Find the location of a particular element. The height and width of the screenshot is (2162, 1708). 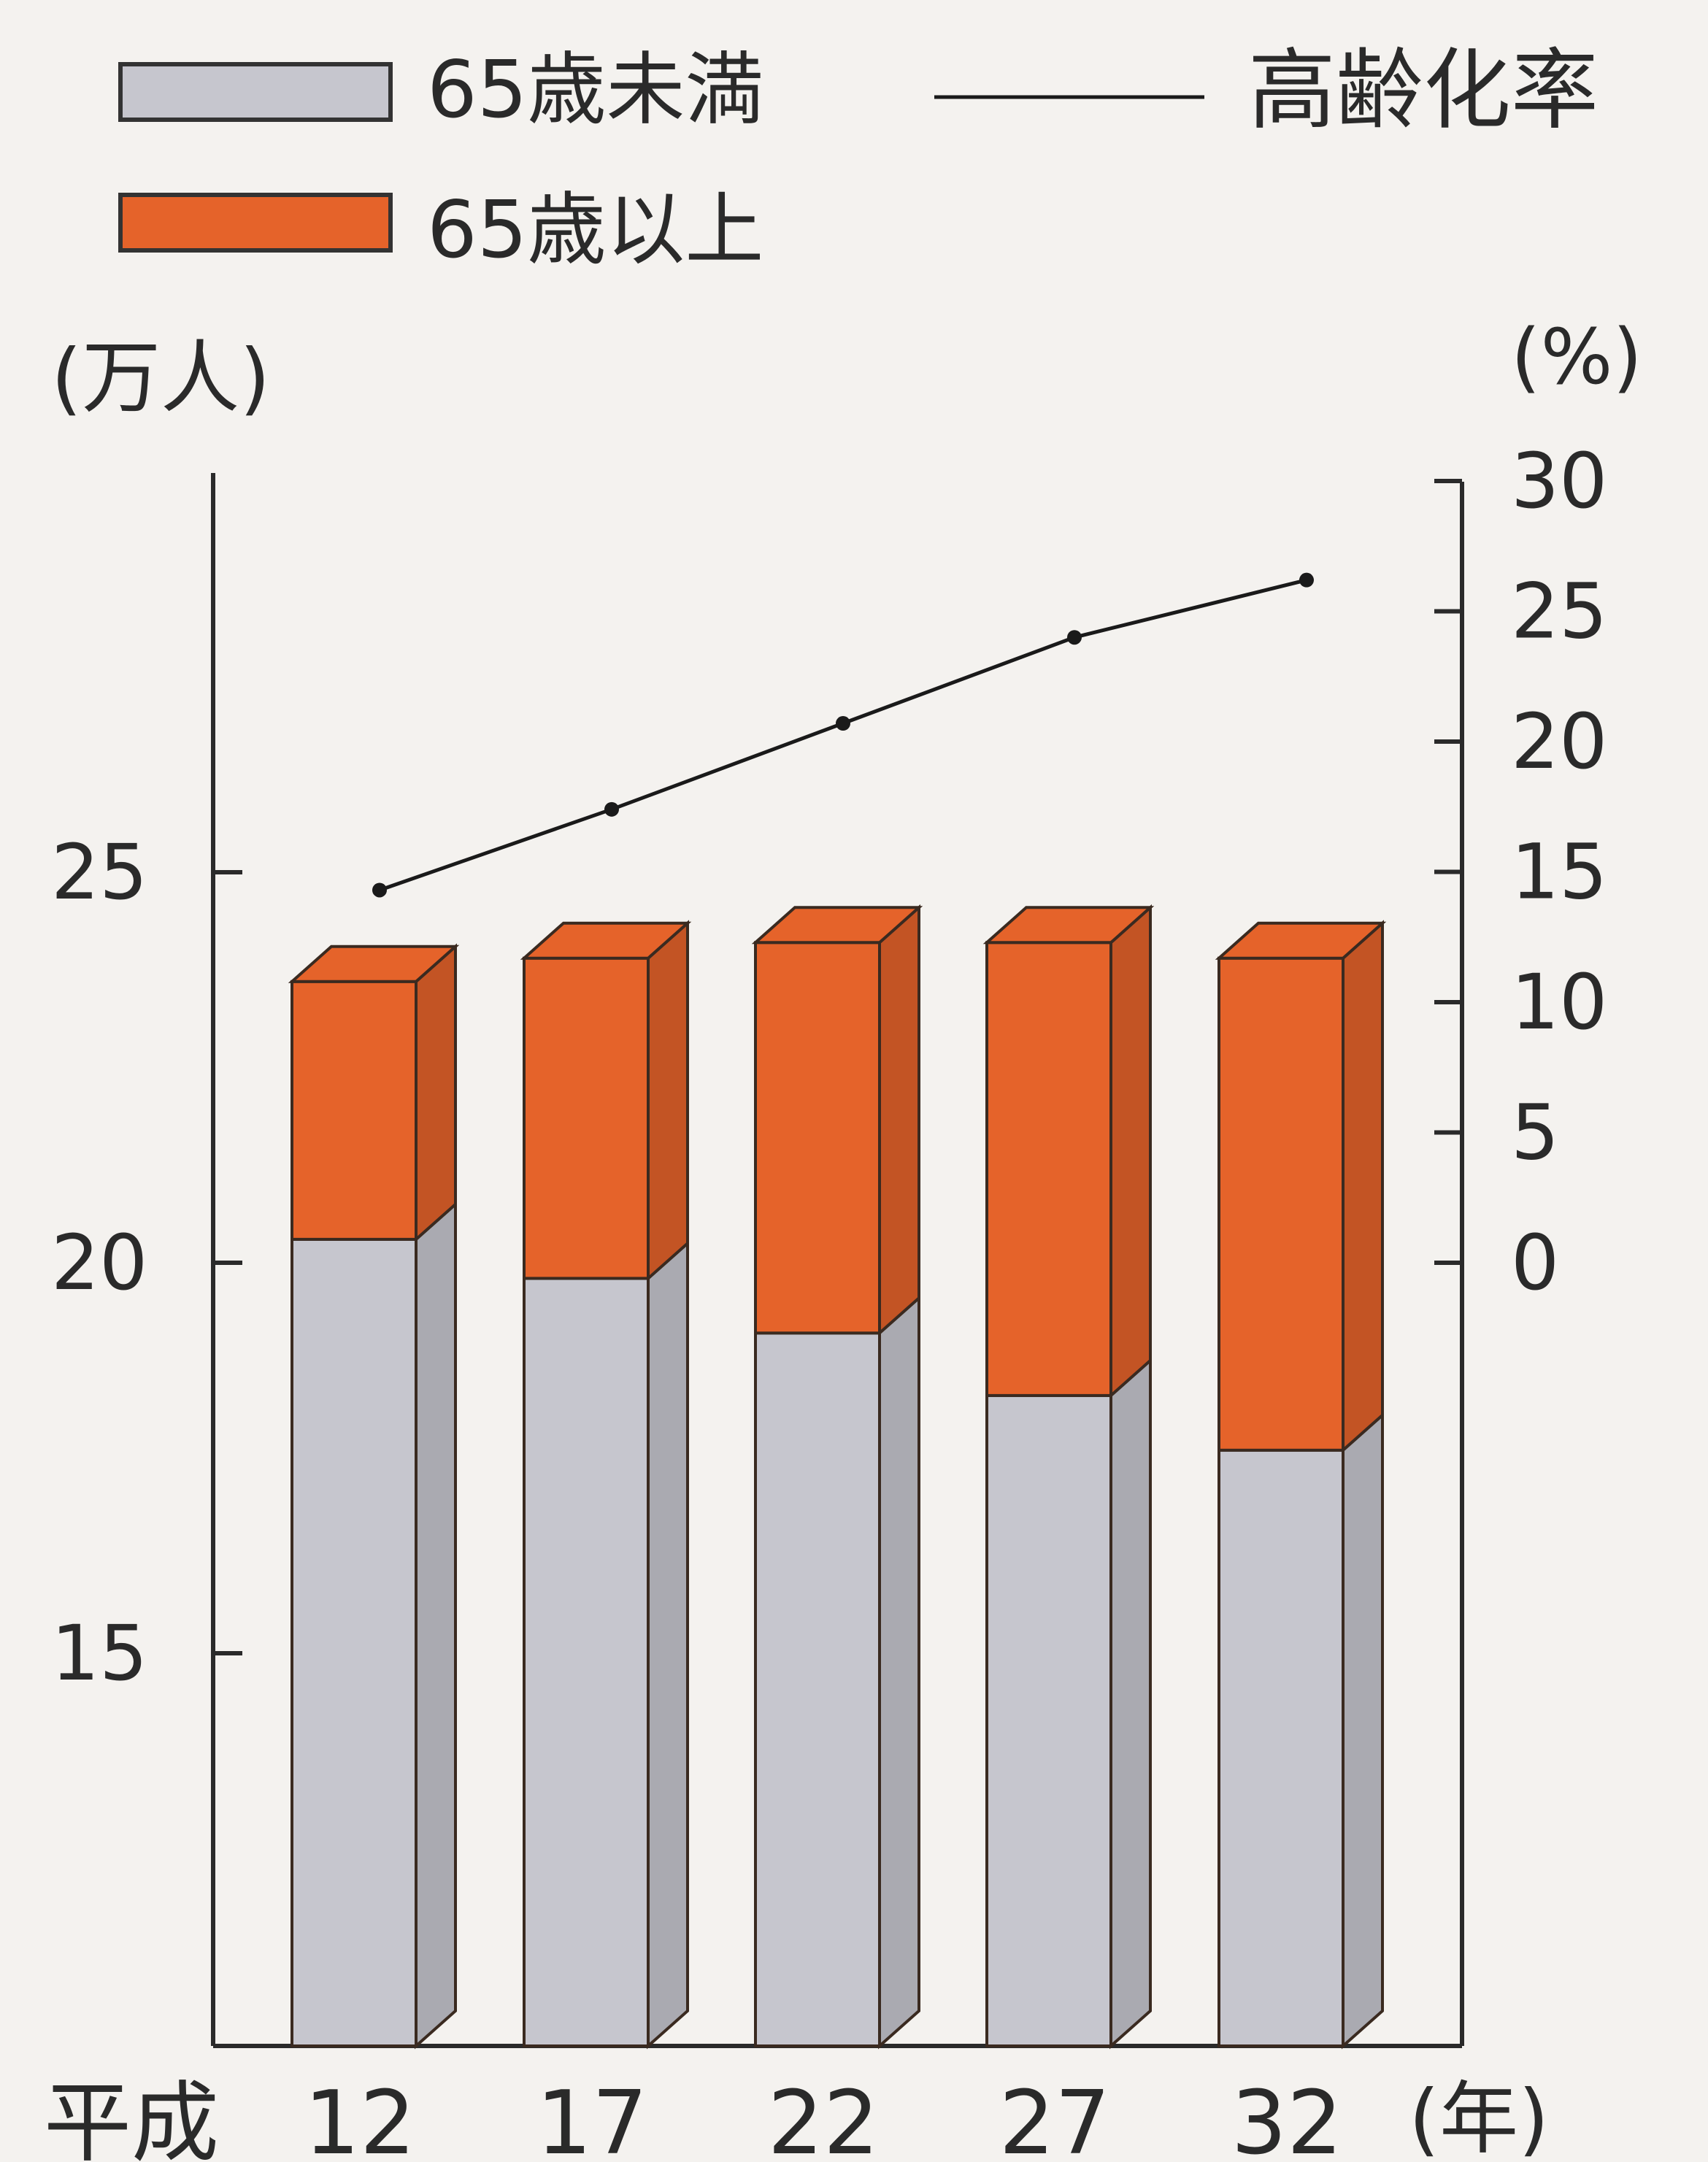

x-category-label: 27 is located at coordinates (1055, 2118).